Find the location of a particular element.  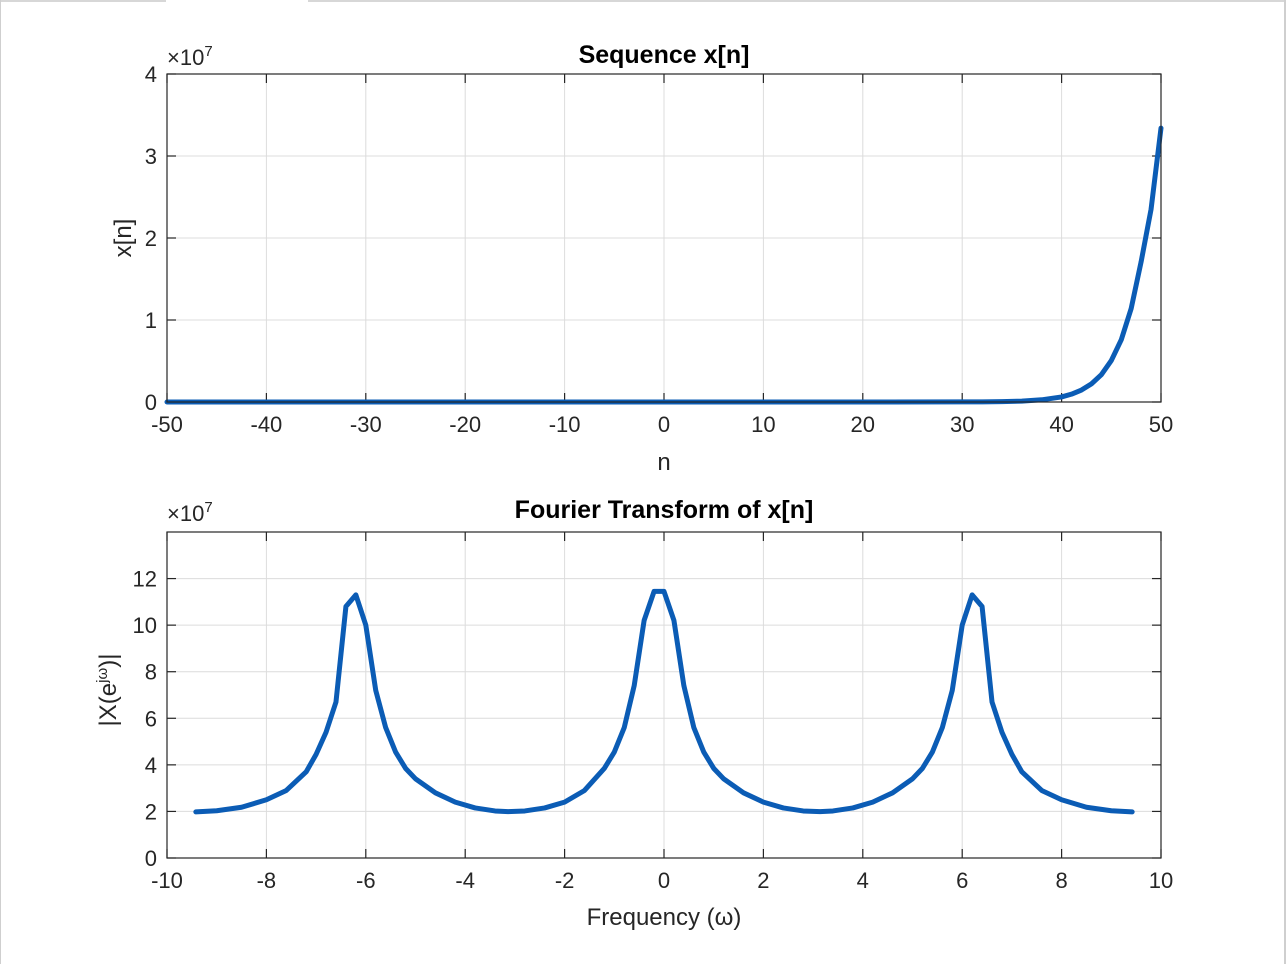

sequence-xtick-label: 40 is located at coordinates (1061, 424).